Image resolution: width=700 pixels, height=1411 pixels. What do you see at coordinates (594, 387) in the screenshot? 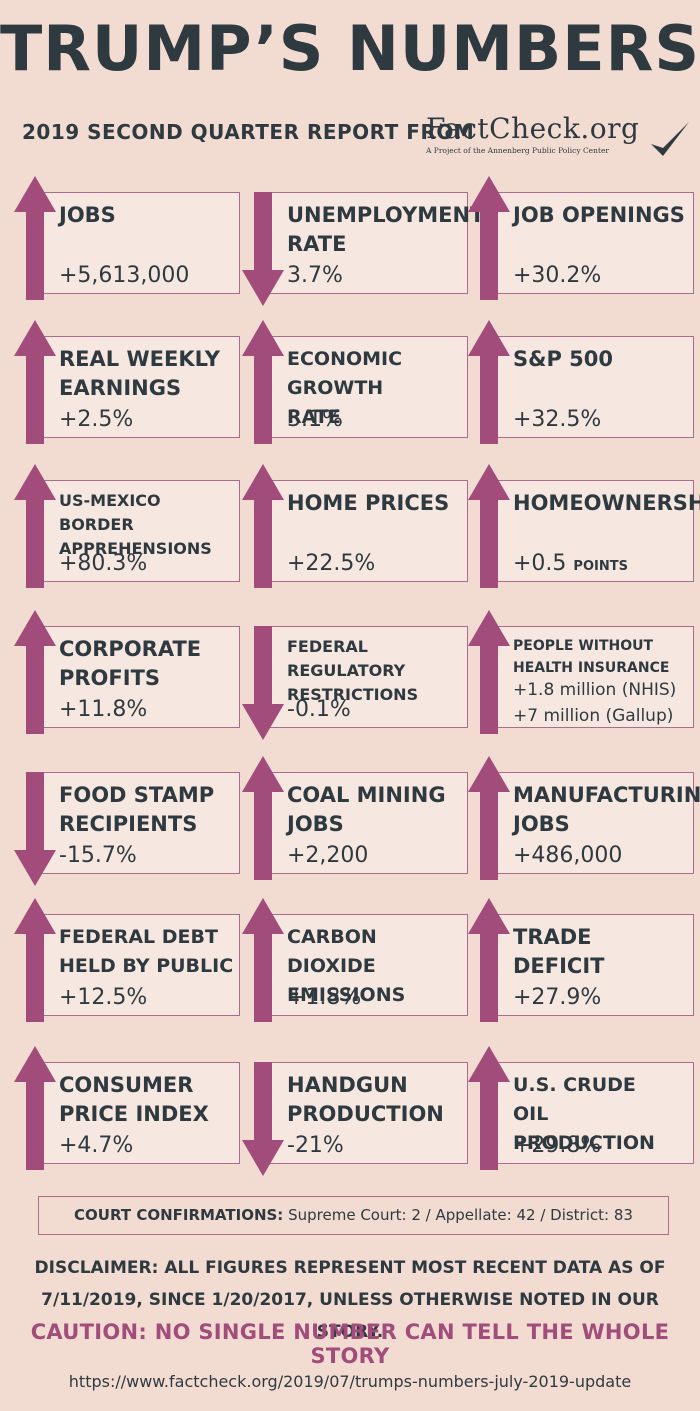
I see `metric-box: S&P 500 +32.5%` at bounding box center [594, 387].